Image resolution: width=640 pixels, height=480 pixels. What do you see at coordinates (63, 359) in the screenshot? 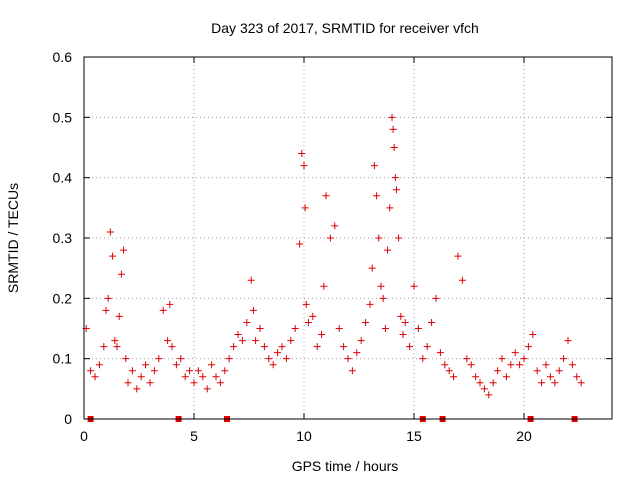
I see `y-tick-label: 0.1` at bounding box center [63, 359].